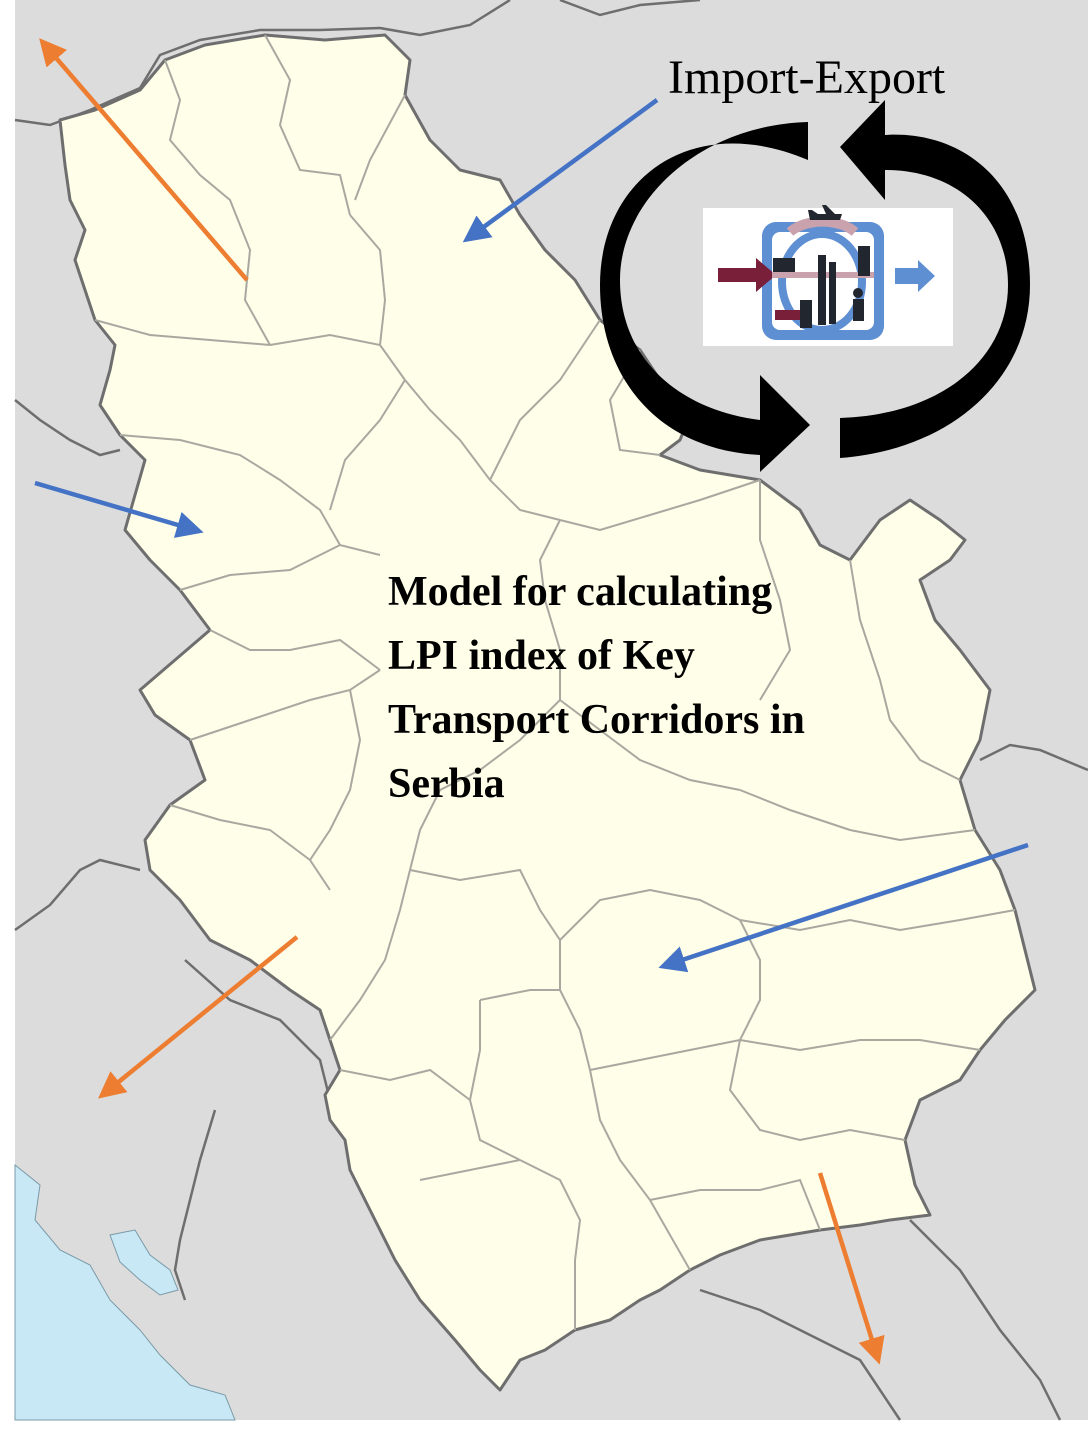 The height and width of the screenshot is (1442, 1088). Describe the element at coordinates (119, 509) in the screenshot. I see `import-arrow-west` at that location.